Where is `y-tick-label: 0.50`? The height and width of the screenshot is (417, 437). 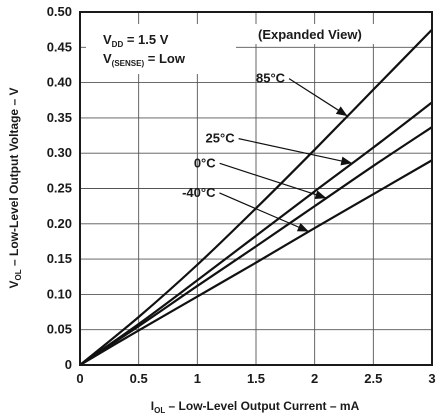
y-tick-label: 0.50 is located at coordinates (59, 11).